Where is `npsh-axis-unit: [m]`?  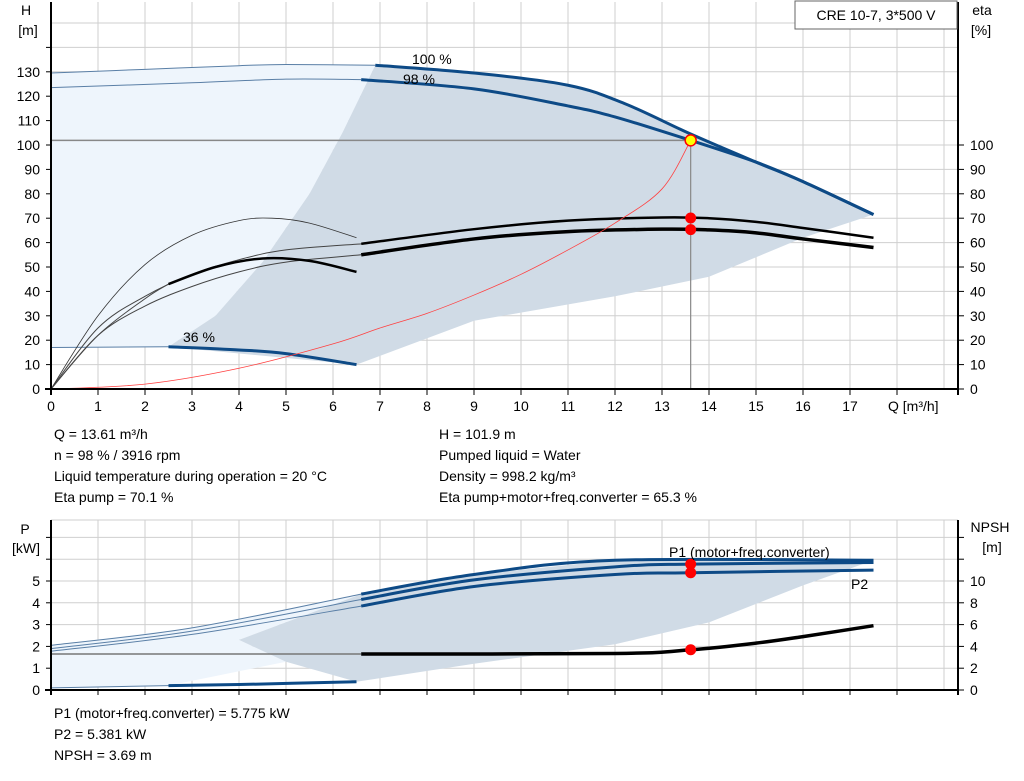 npsh-axis-unit: [m] is located at coordinates (991, 547).